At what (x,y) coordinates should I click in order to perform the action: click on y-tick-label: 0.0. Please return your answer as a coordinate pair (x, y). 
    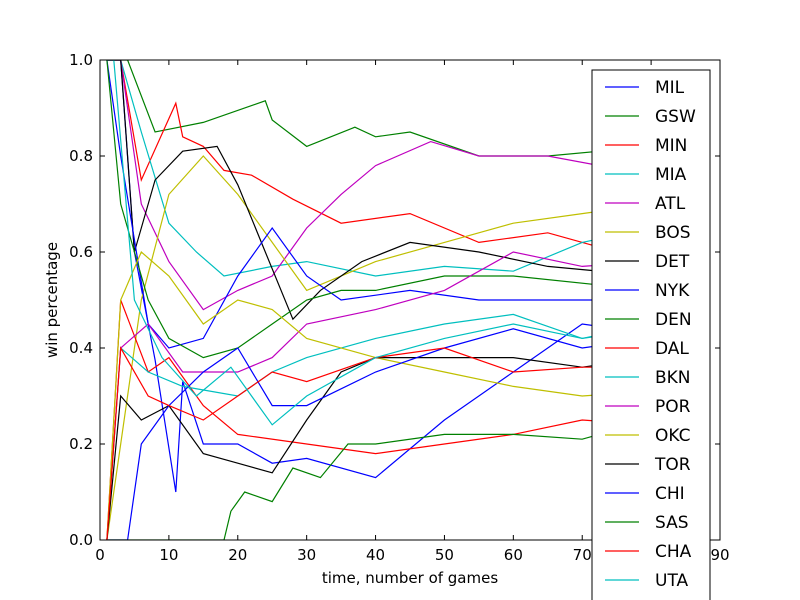
    Looking at the image, I should click on (81, 540).